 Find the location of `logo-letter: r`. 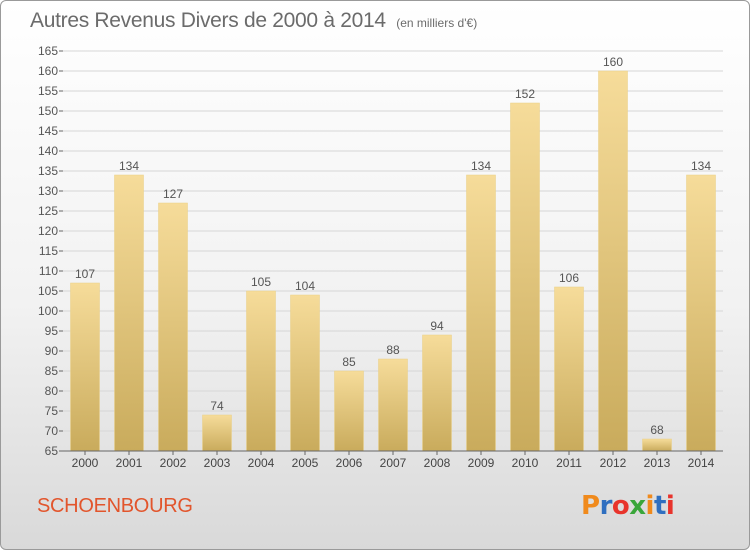

logo-letter: r is located at coordinates (606, 506).